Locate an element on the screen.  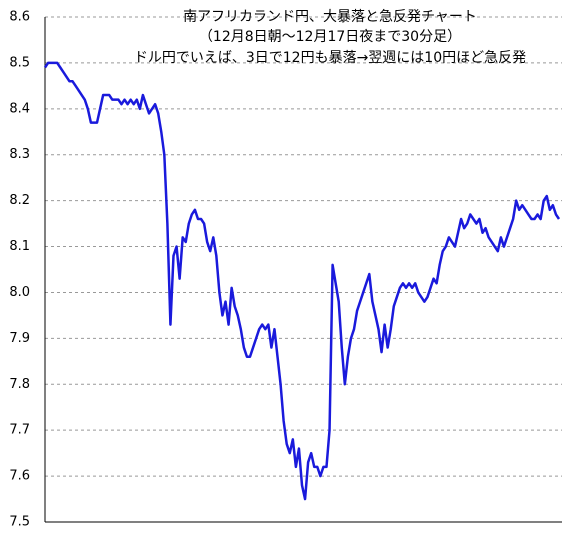
y-tick-label: 8.1 is located at coordinates (19, 246).